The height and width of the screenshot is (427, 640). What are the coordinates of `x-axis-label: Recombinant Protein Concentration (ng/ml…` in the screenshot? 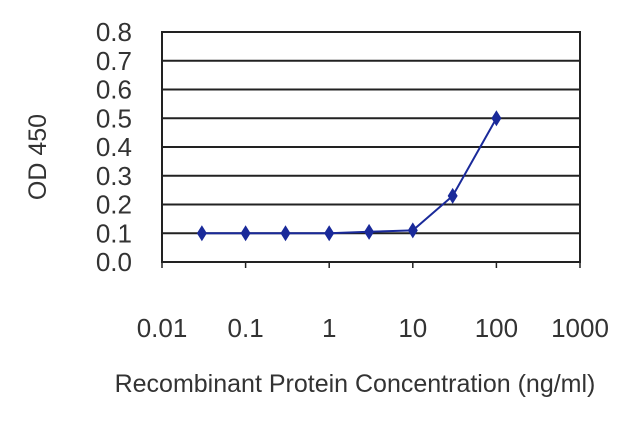 It's located at (355, 384).